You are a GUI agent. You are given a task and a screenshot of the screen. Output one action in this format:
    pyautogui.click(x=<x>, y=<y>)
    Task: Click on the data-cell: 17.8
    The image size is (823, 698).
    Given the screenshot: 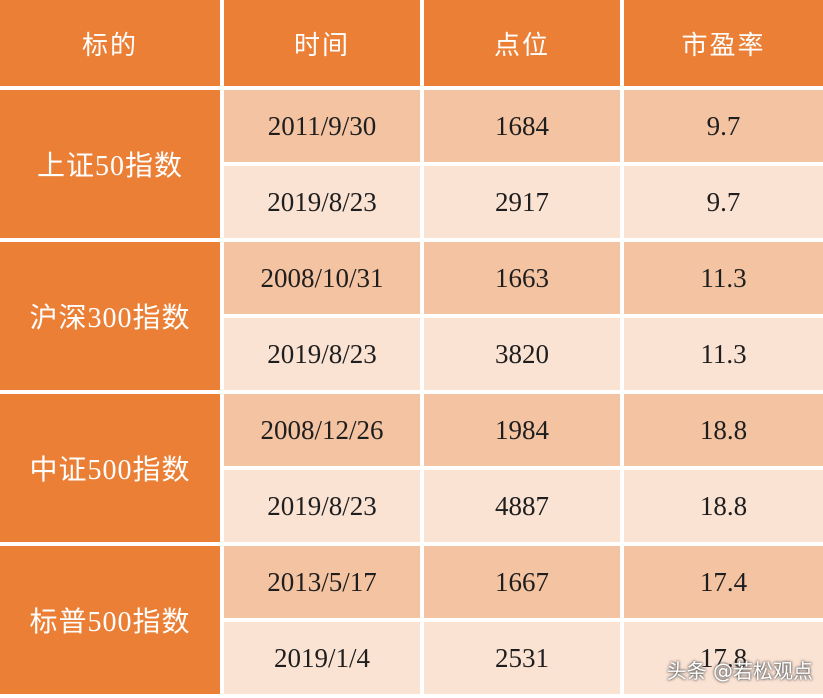 What is the action you would take?
    pyautogui.click(x=723, y=658)
    